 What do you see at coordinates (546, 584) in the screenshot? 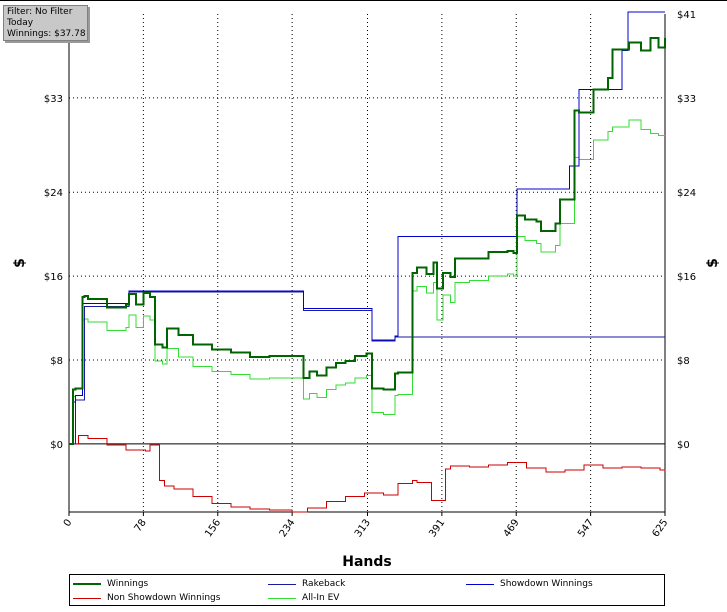
I see `legend-label-showdown-winnings: Showdown Winnings` at bounding box center [546, 584].